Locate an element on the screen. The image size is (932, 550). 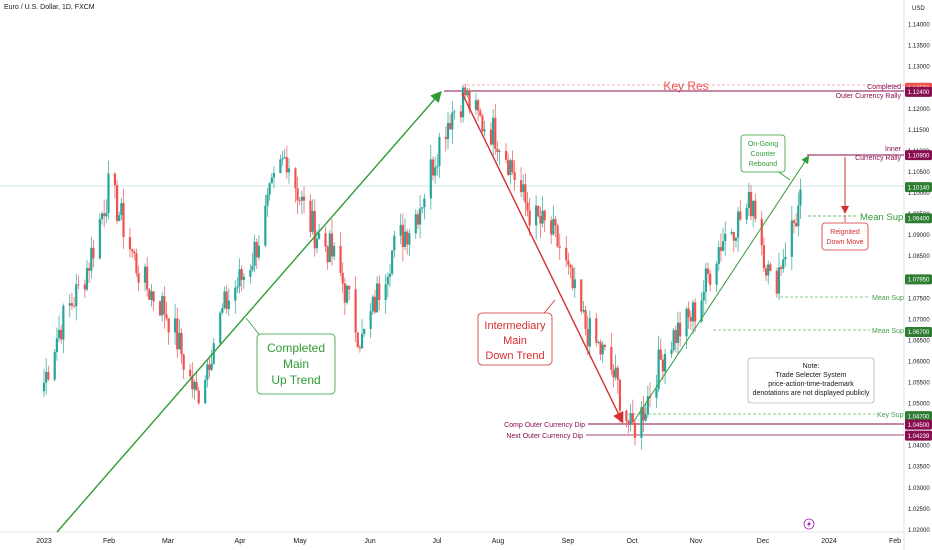
y-tick-label: 1.11500 is located at coordinates (919, 131).